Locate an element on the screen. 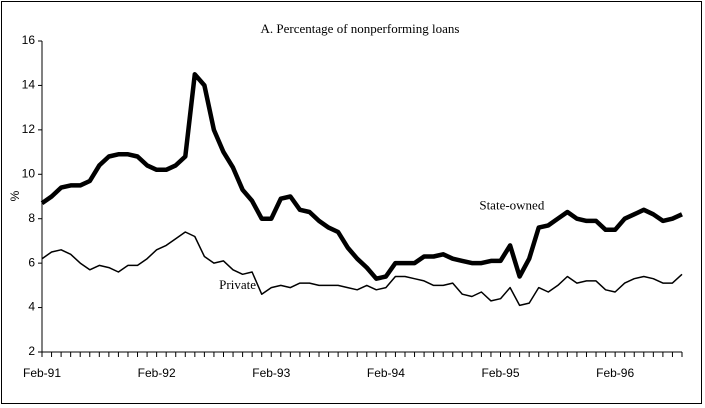 The width and height of the screenshot is (705, 408). series-label: State-owned is located at coordinates (511, 205).